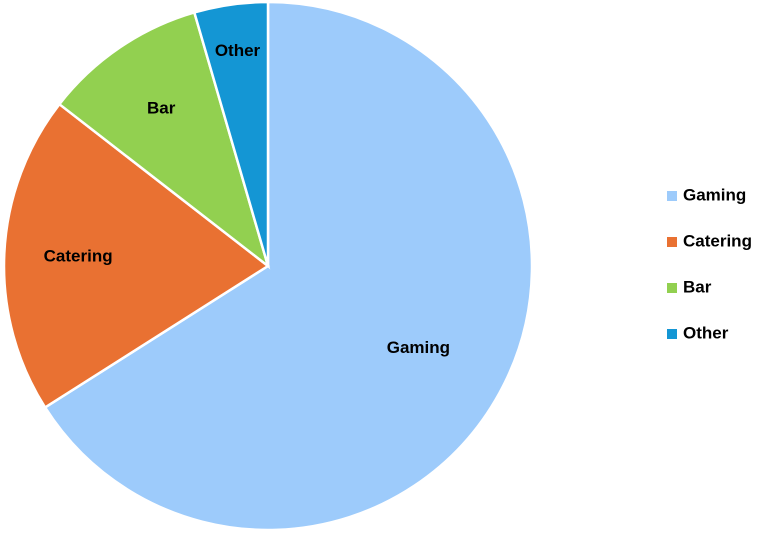 The width and height of the screenshot is (775, 536). What do you see at coordinates (78, 256) in the screenshot?
I see `slice-label: Catering` at bounding box center [78, 256].